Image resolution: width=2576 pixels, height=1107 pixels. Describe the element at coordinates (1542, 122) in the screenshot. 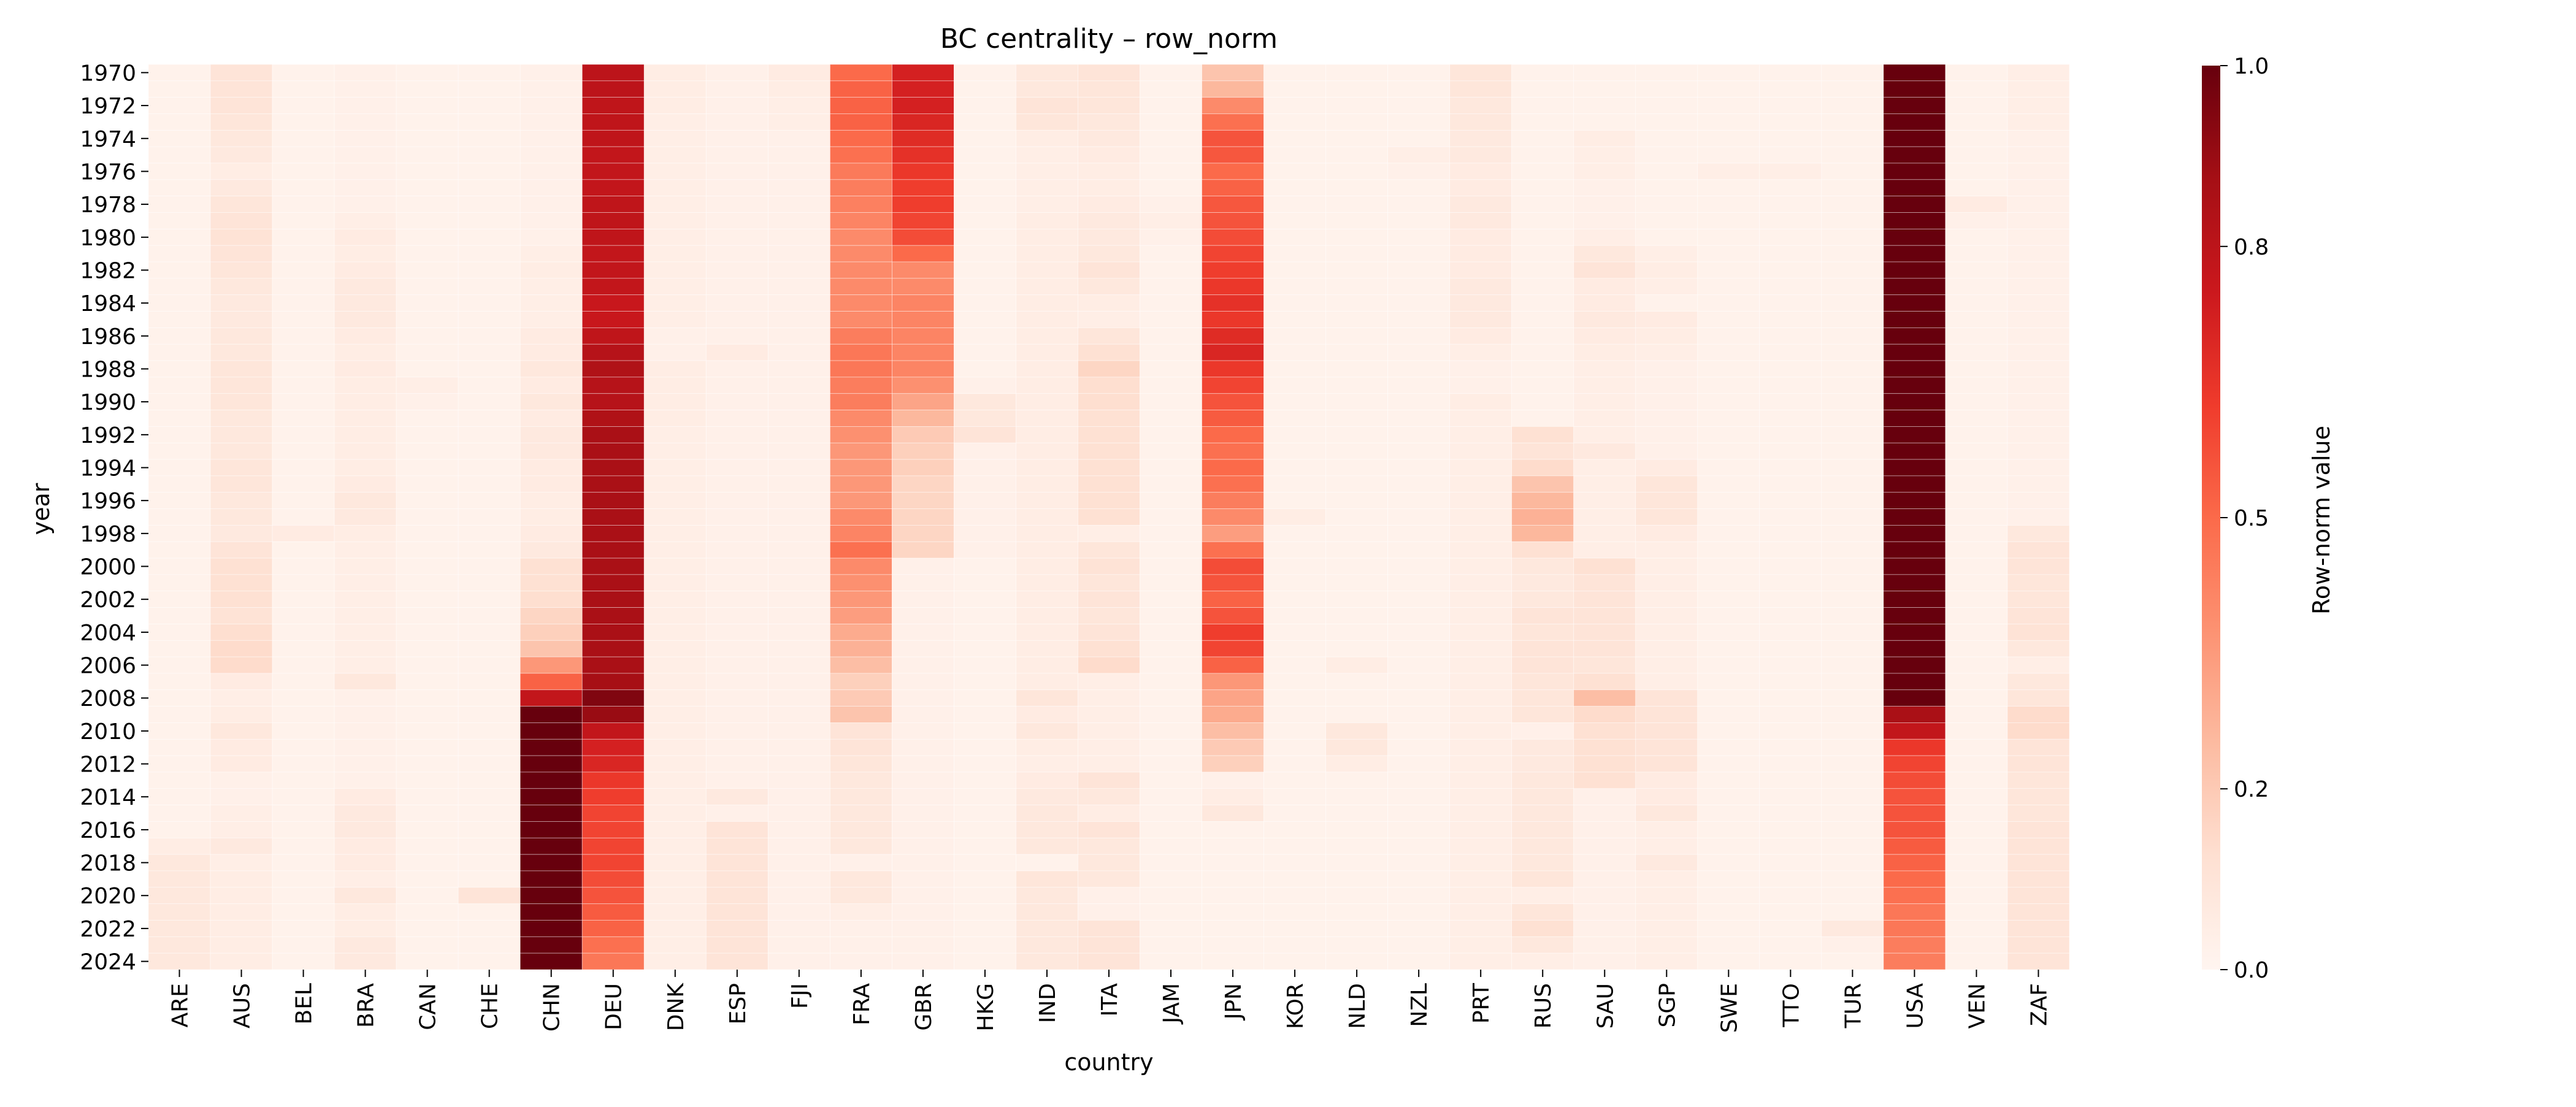

I see `heatmap-cell-RUS-1973` at that location.